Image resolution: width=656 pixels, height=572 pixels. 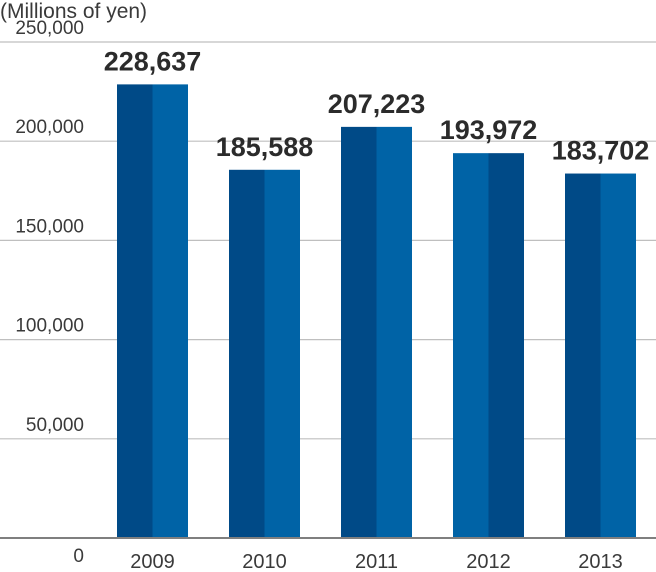 I want to click on y-tick-label: 50,000, so click(x=55, y=425).